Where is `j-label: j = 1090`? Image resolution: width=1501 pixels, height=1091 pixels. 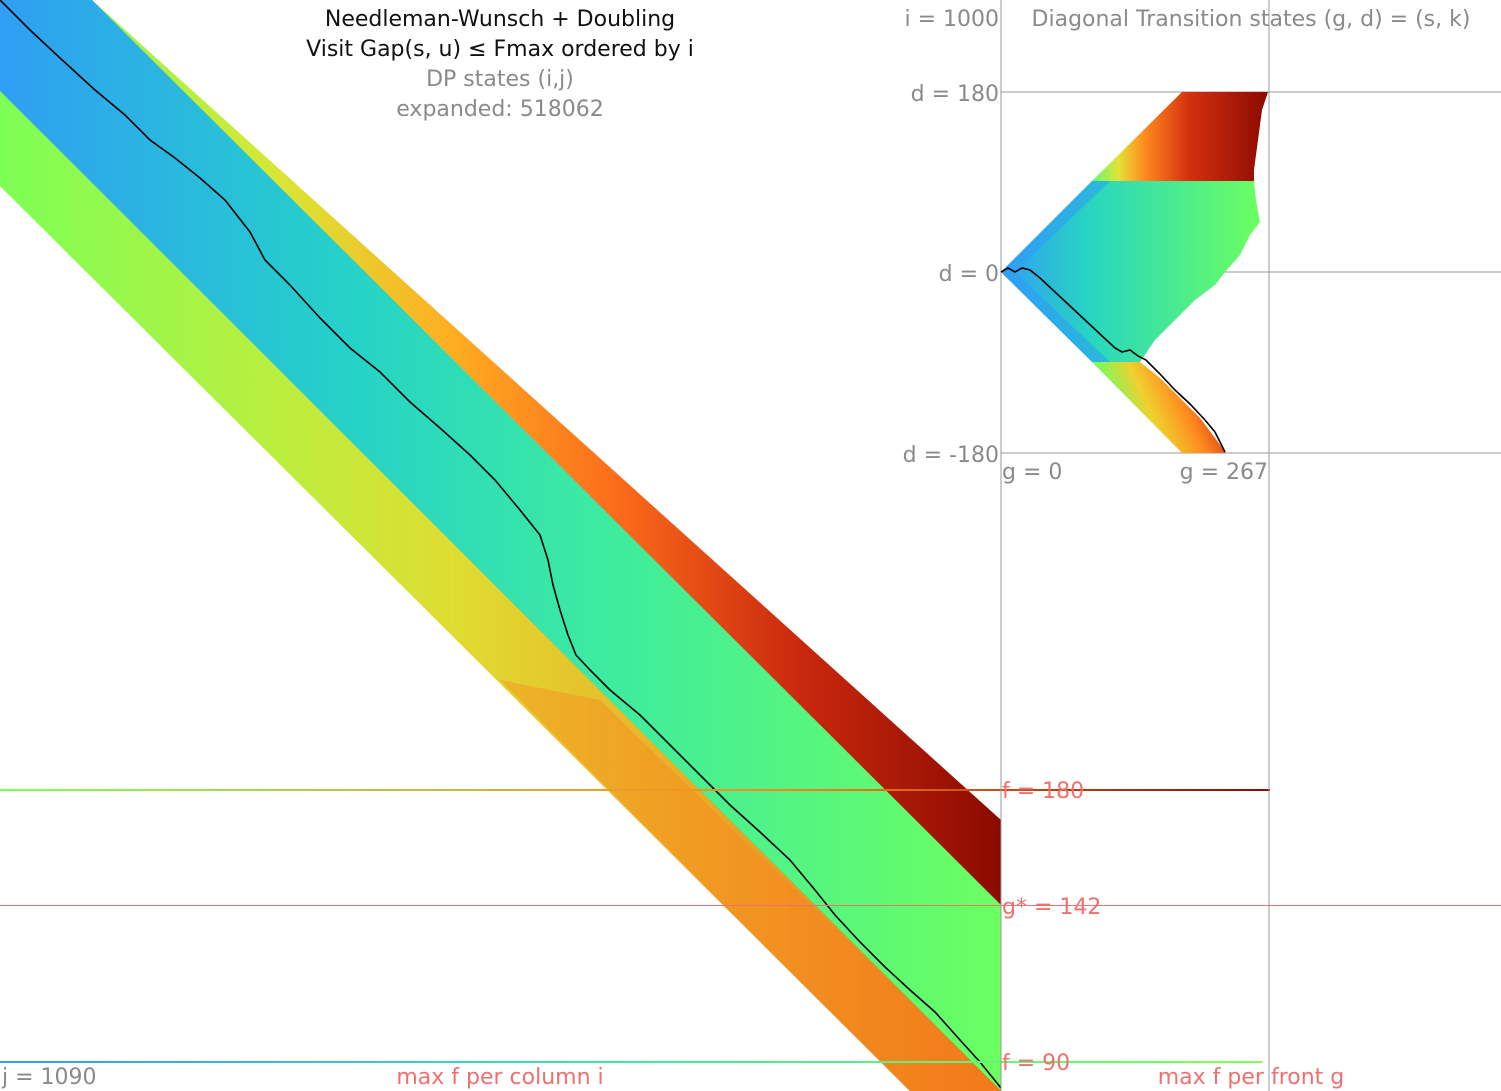 j-label: j = 1090 is located at coordinates (49, 1077).